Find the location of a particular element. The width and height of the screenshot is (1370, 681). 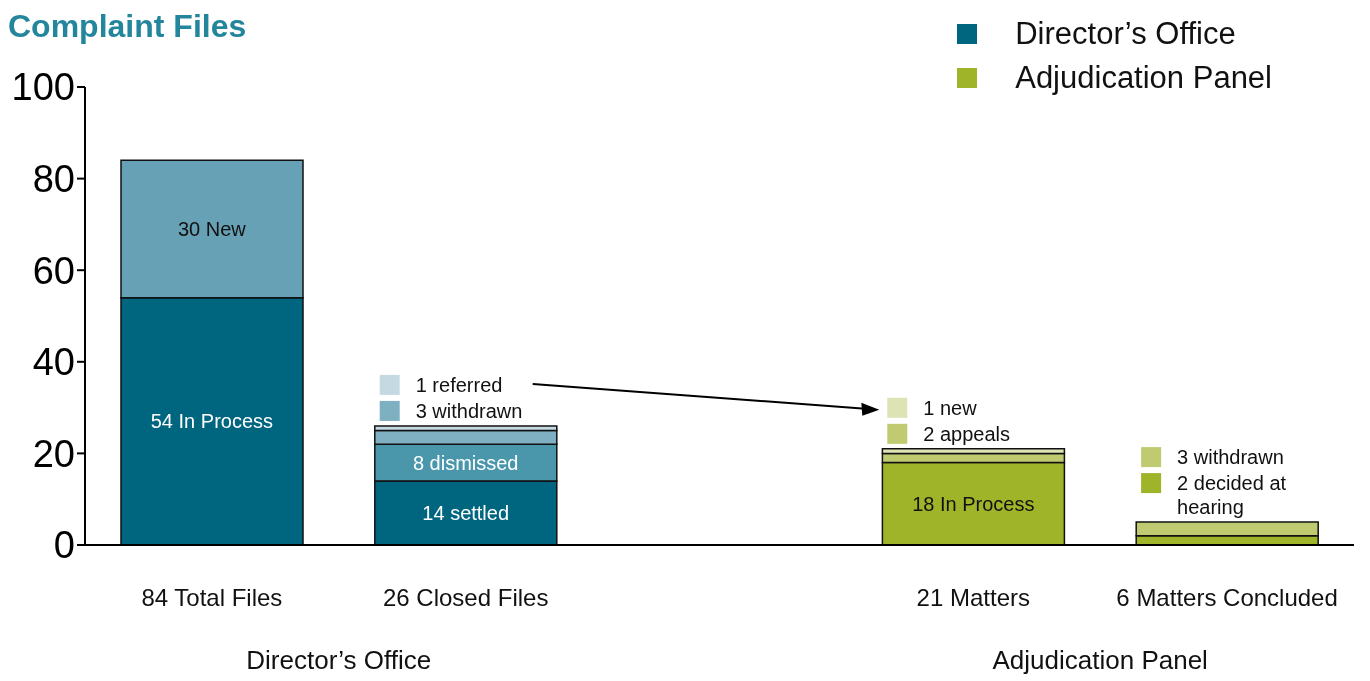

y-tick-label: 80 is located at coordinates (53, 179).